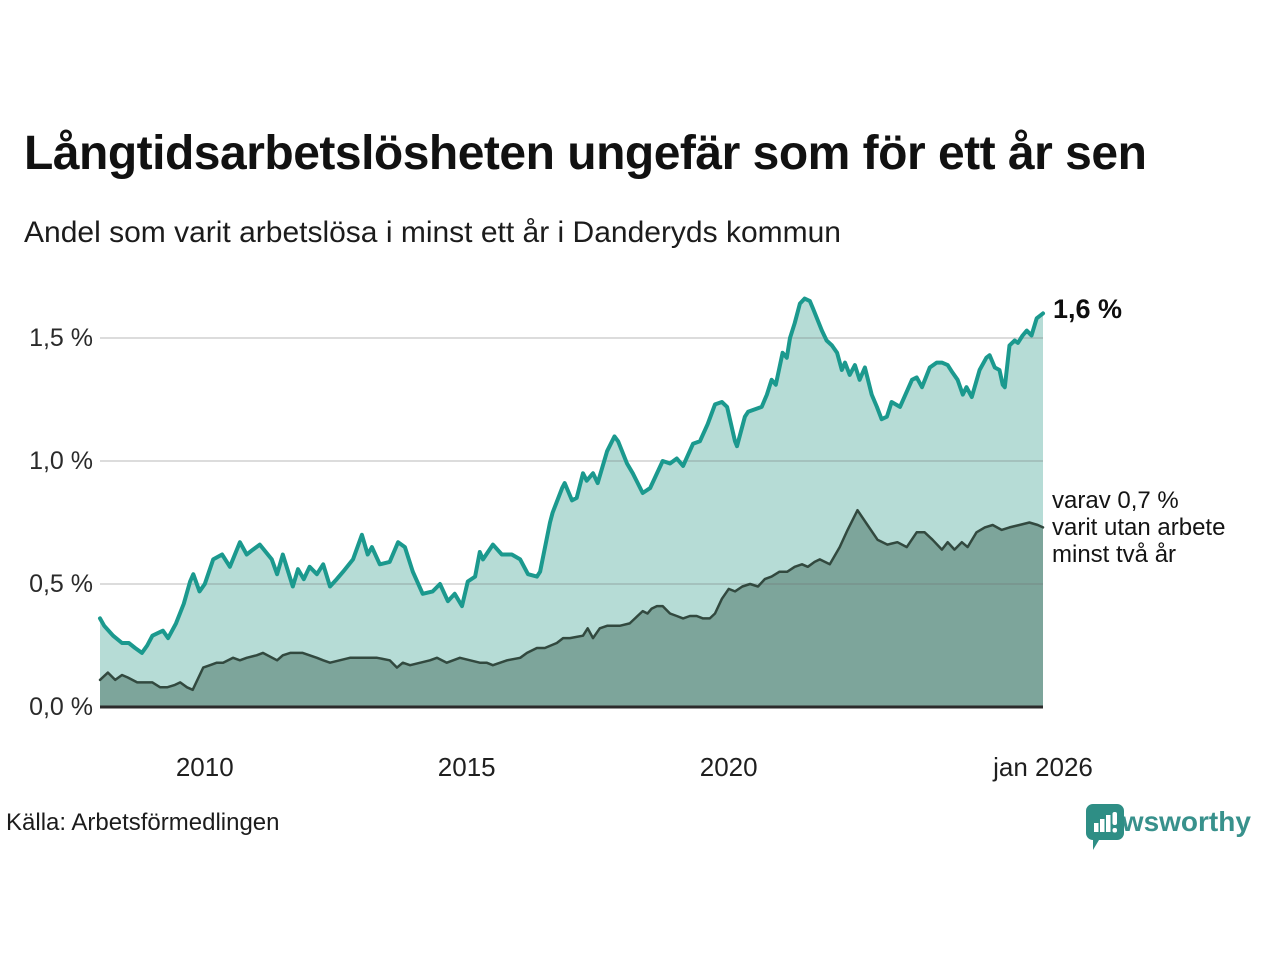  Describe the element at coordinates (1043, 767) in the screenshot. I see `x-tick-label: jan 2026` at that location.